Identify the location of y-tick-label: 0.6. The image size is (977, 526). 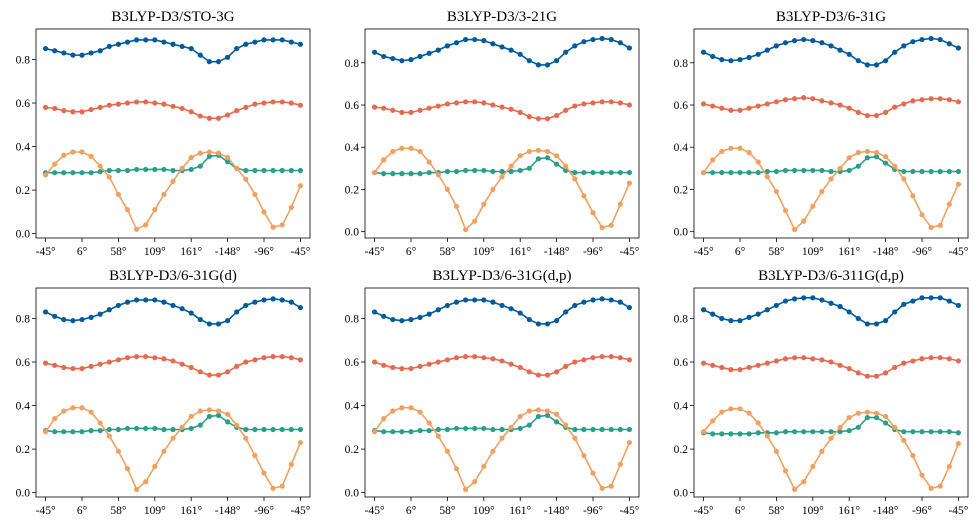
(352, 106).